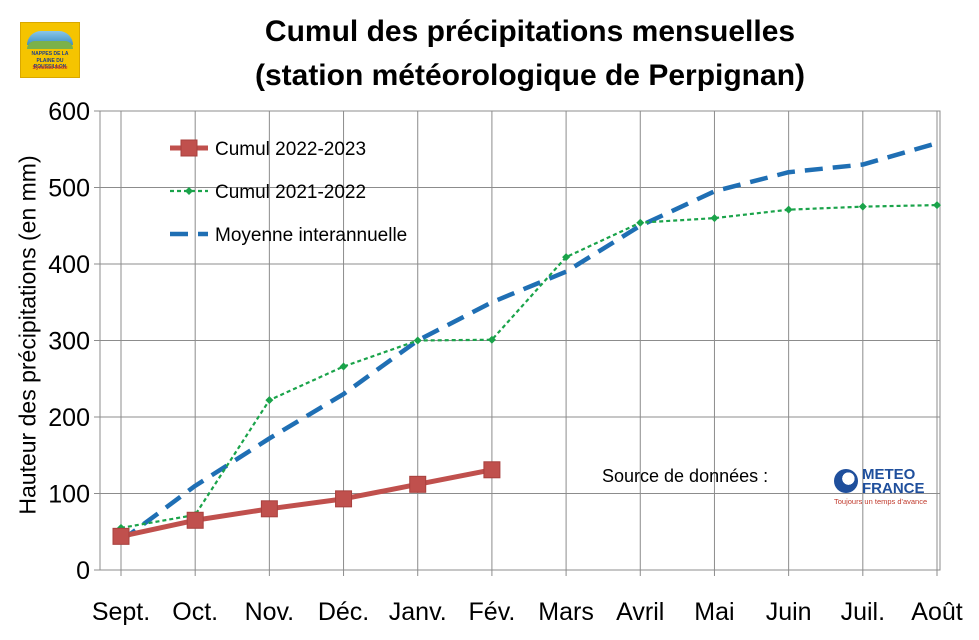  What do you see at coordinates (863, 612) in the screenshot?
I see `x-tick-label: Juil.` at bounding box center [863, 612].